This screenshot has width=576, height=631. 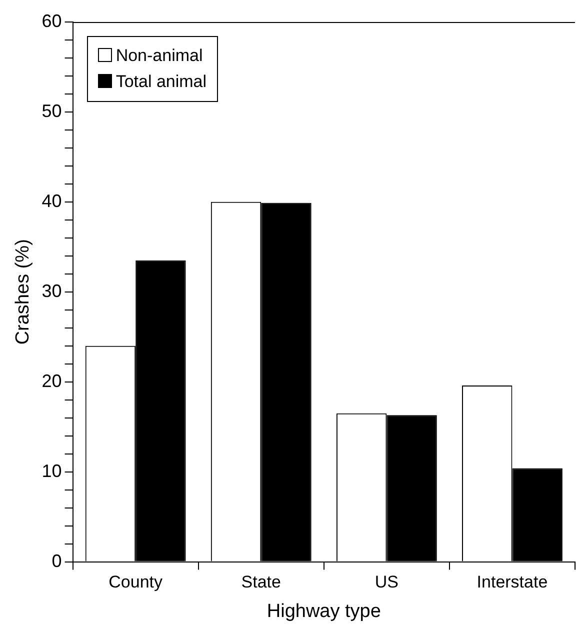 I want to click on y-tick-label: 20, so click(x=52, y=380).